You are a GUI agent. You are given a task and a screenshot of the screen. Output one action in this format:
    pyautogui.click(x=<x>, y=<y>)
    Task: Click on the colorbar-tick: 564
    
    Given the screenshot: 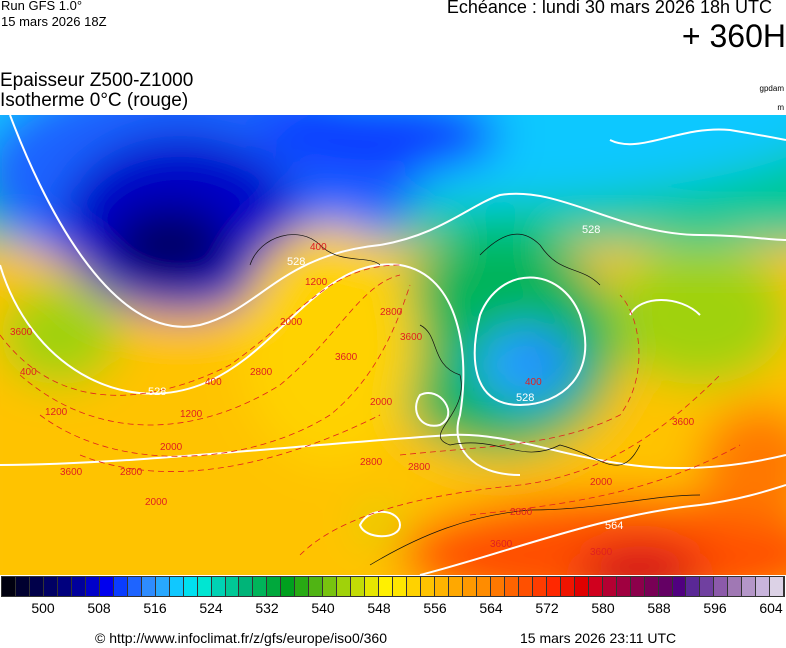 What is the action you would take?
    pyautogui.click(x=491, y=608)
    